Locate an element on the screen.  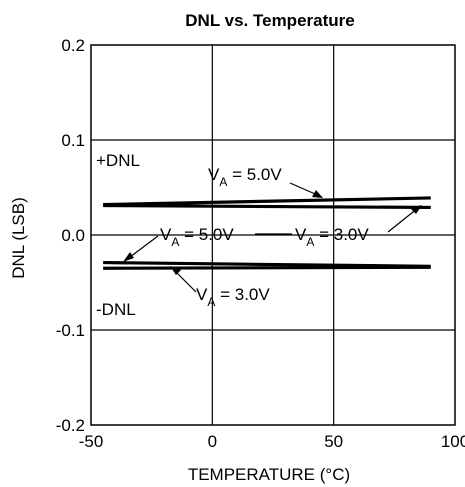
annotation-va-5-upper: VA = 5.0V is located at coordinates (245, 177).